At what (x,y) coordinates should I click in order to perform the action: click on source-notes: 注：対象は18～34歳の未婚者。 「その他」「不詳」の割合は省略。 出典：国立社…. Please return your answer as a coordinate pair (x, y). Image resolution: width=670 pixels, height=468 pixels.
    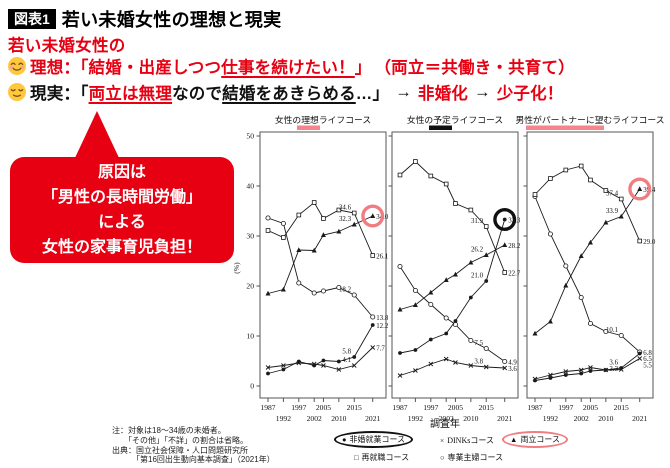
    Looking at the image, I should click on (193, 445).